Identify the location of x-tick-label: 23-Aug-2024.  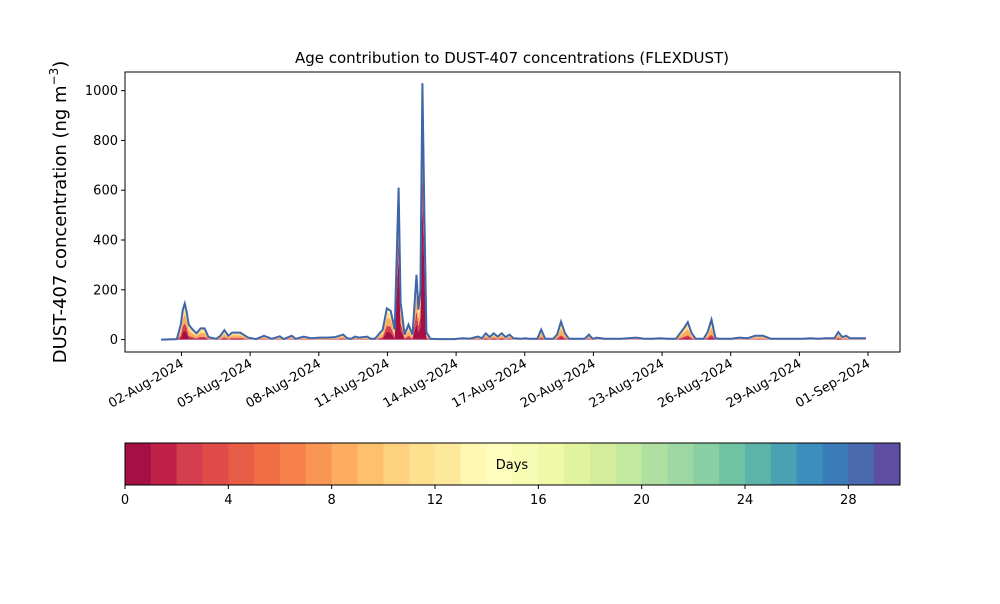
(627, 383).